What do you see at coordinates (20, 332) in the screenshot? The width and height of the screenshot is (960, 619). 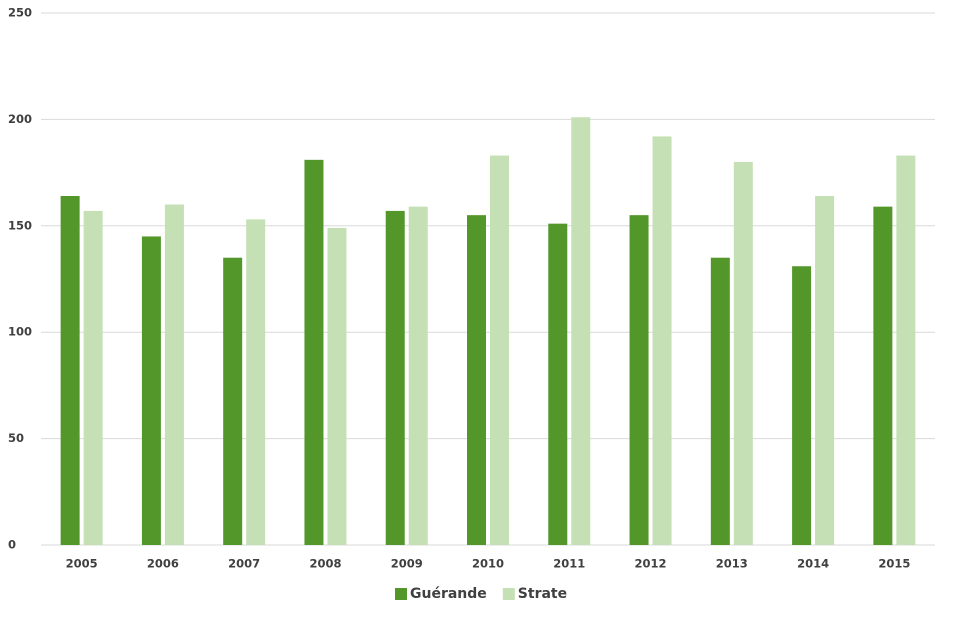 I see `y-tick-label: 100` at bounding box center [20, 332].